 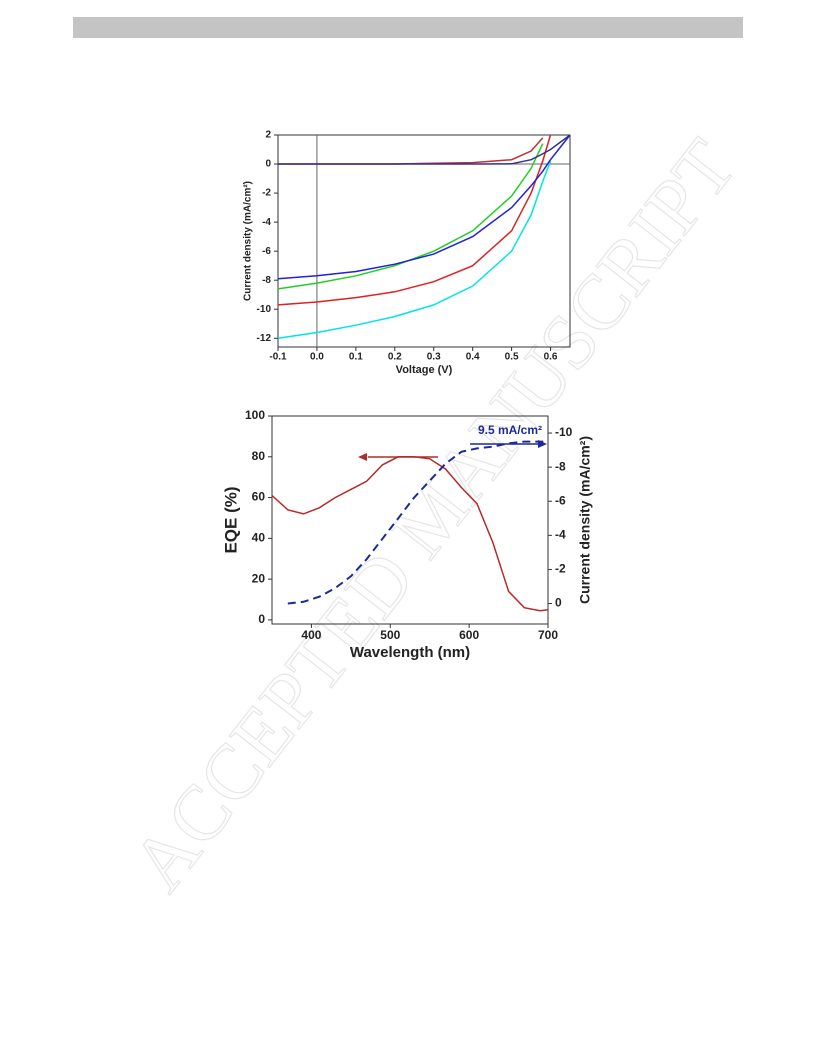 What do you see at coordinates (230, 519) in the screenshot?
I see `y-axis-label: EQE (%)` at bounding box center [230, 519].